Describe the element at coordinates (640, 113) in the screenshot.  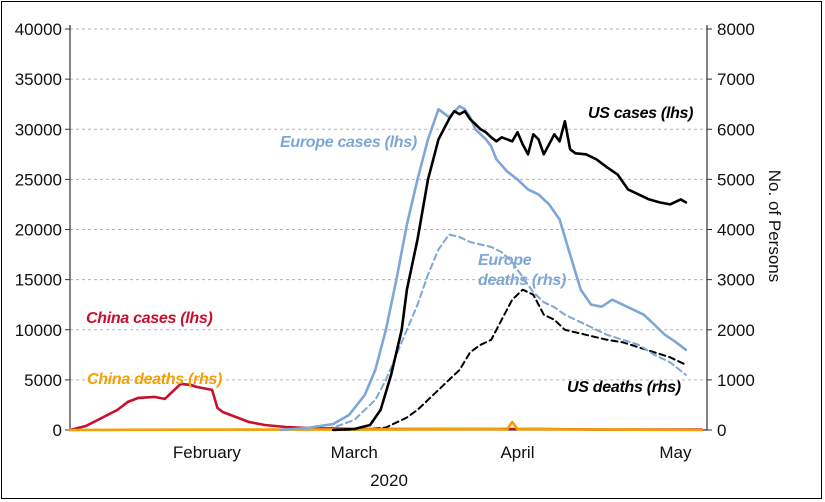
I see `label-us-cases: US cases (lhs)` at that location.